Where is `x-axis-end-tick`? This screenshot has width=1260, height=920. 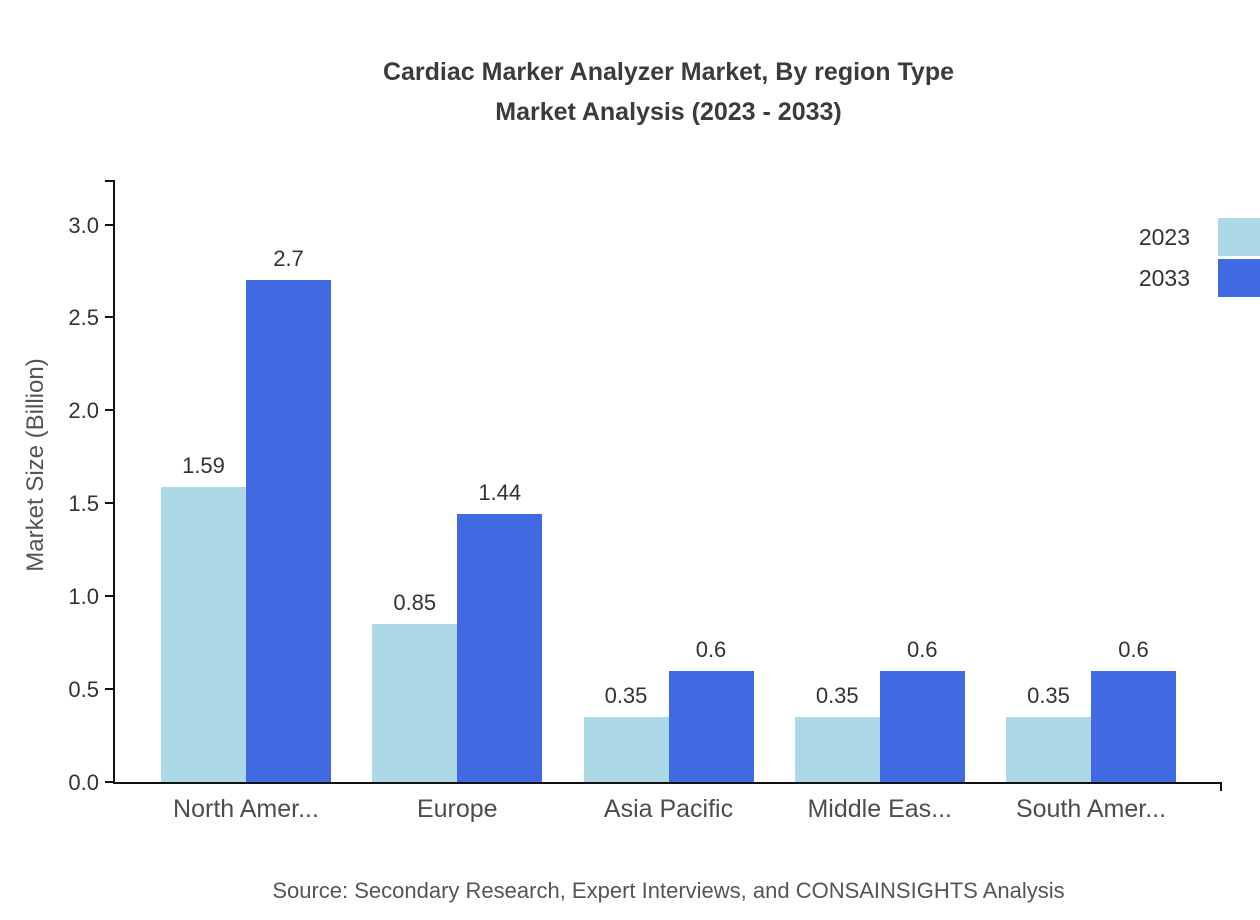 x-axis-end-tick is located at coordinates (1221, 786).